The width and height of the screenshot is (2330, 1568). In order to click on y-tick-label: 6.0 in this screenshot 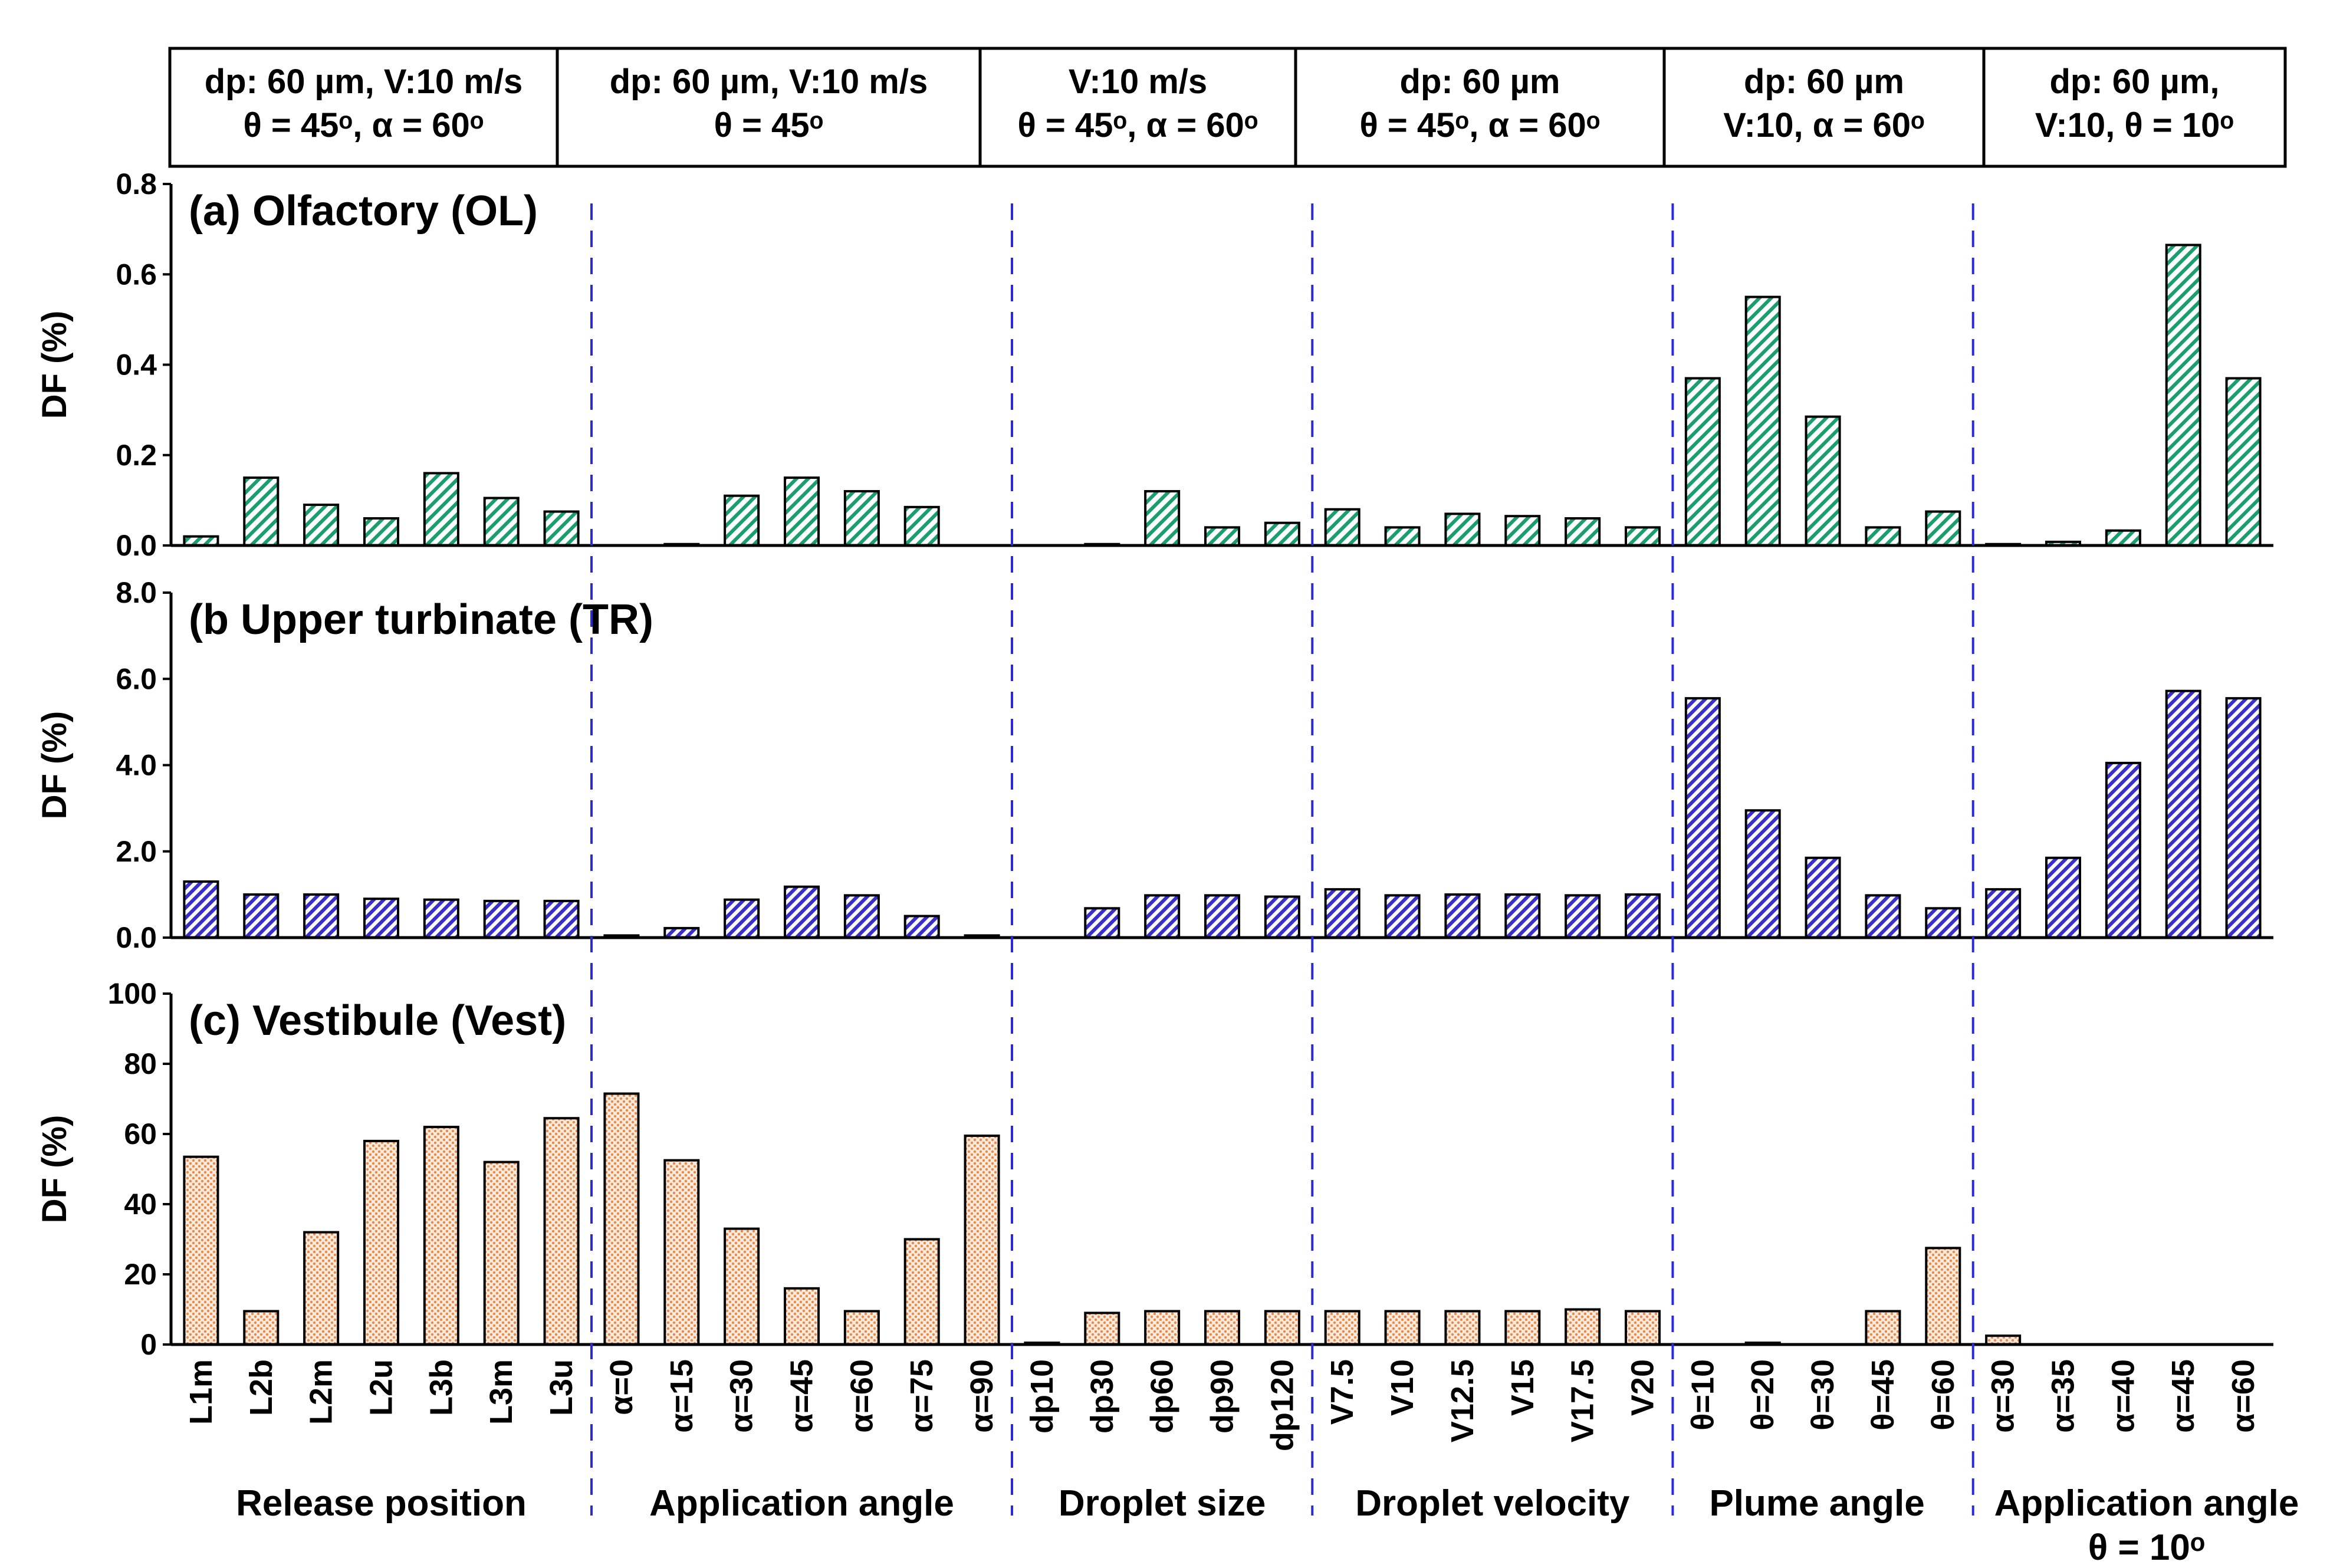, I will do `click(136, 678)`.